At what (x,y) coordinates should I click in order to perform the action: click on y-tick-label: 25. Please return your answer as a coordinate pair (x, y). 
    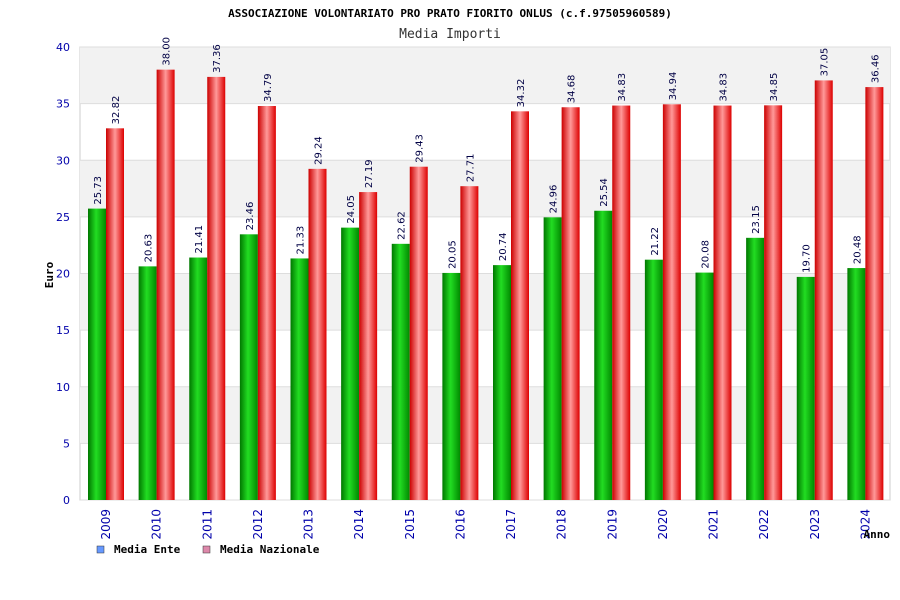
    Looking at the image, I should click on (63, 217).